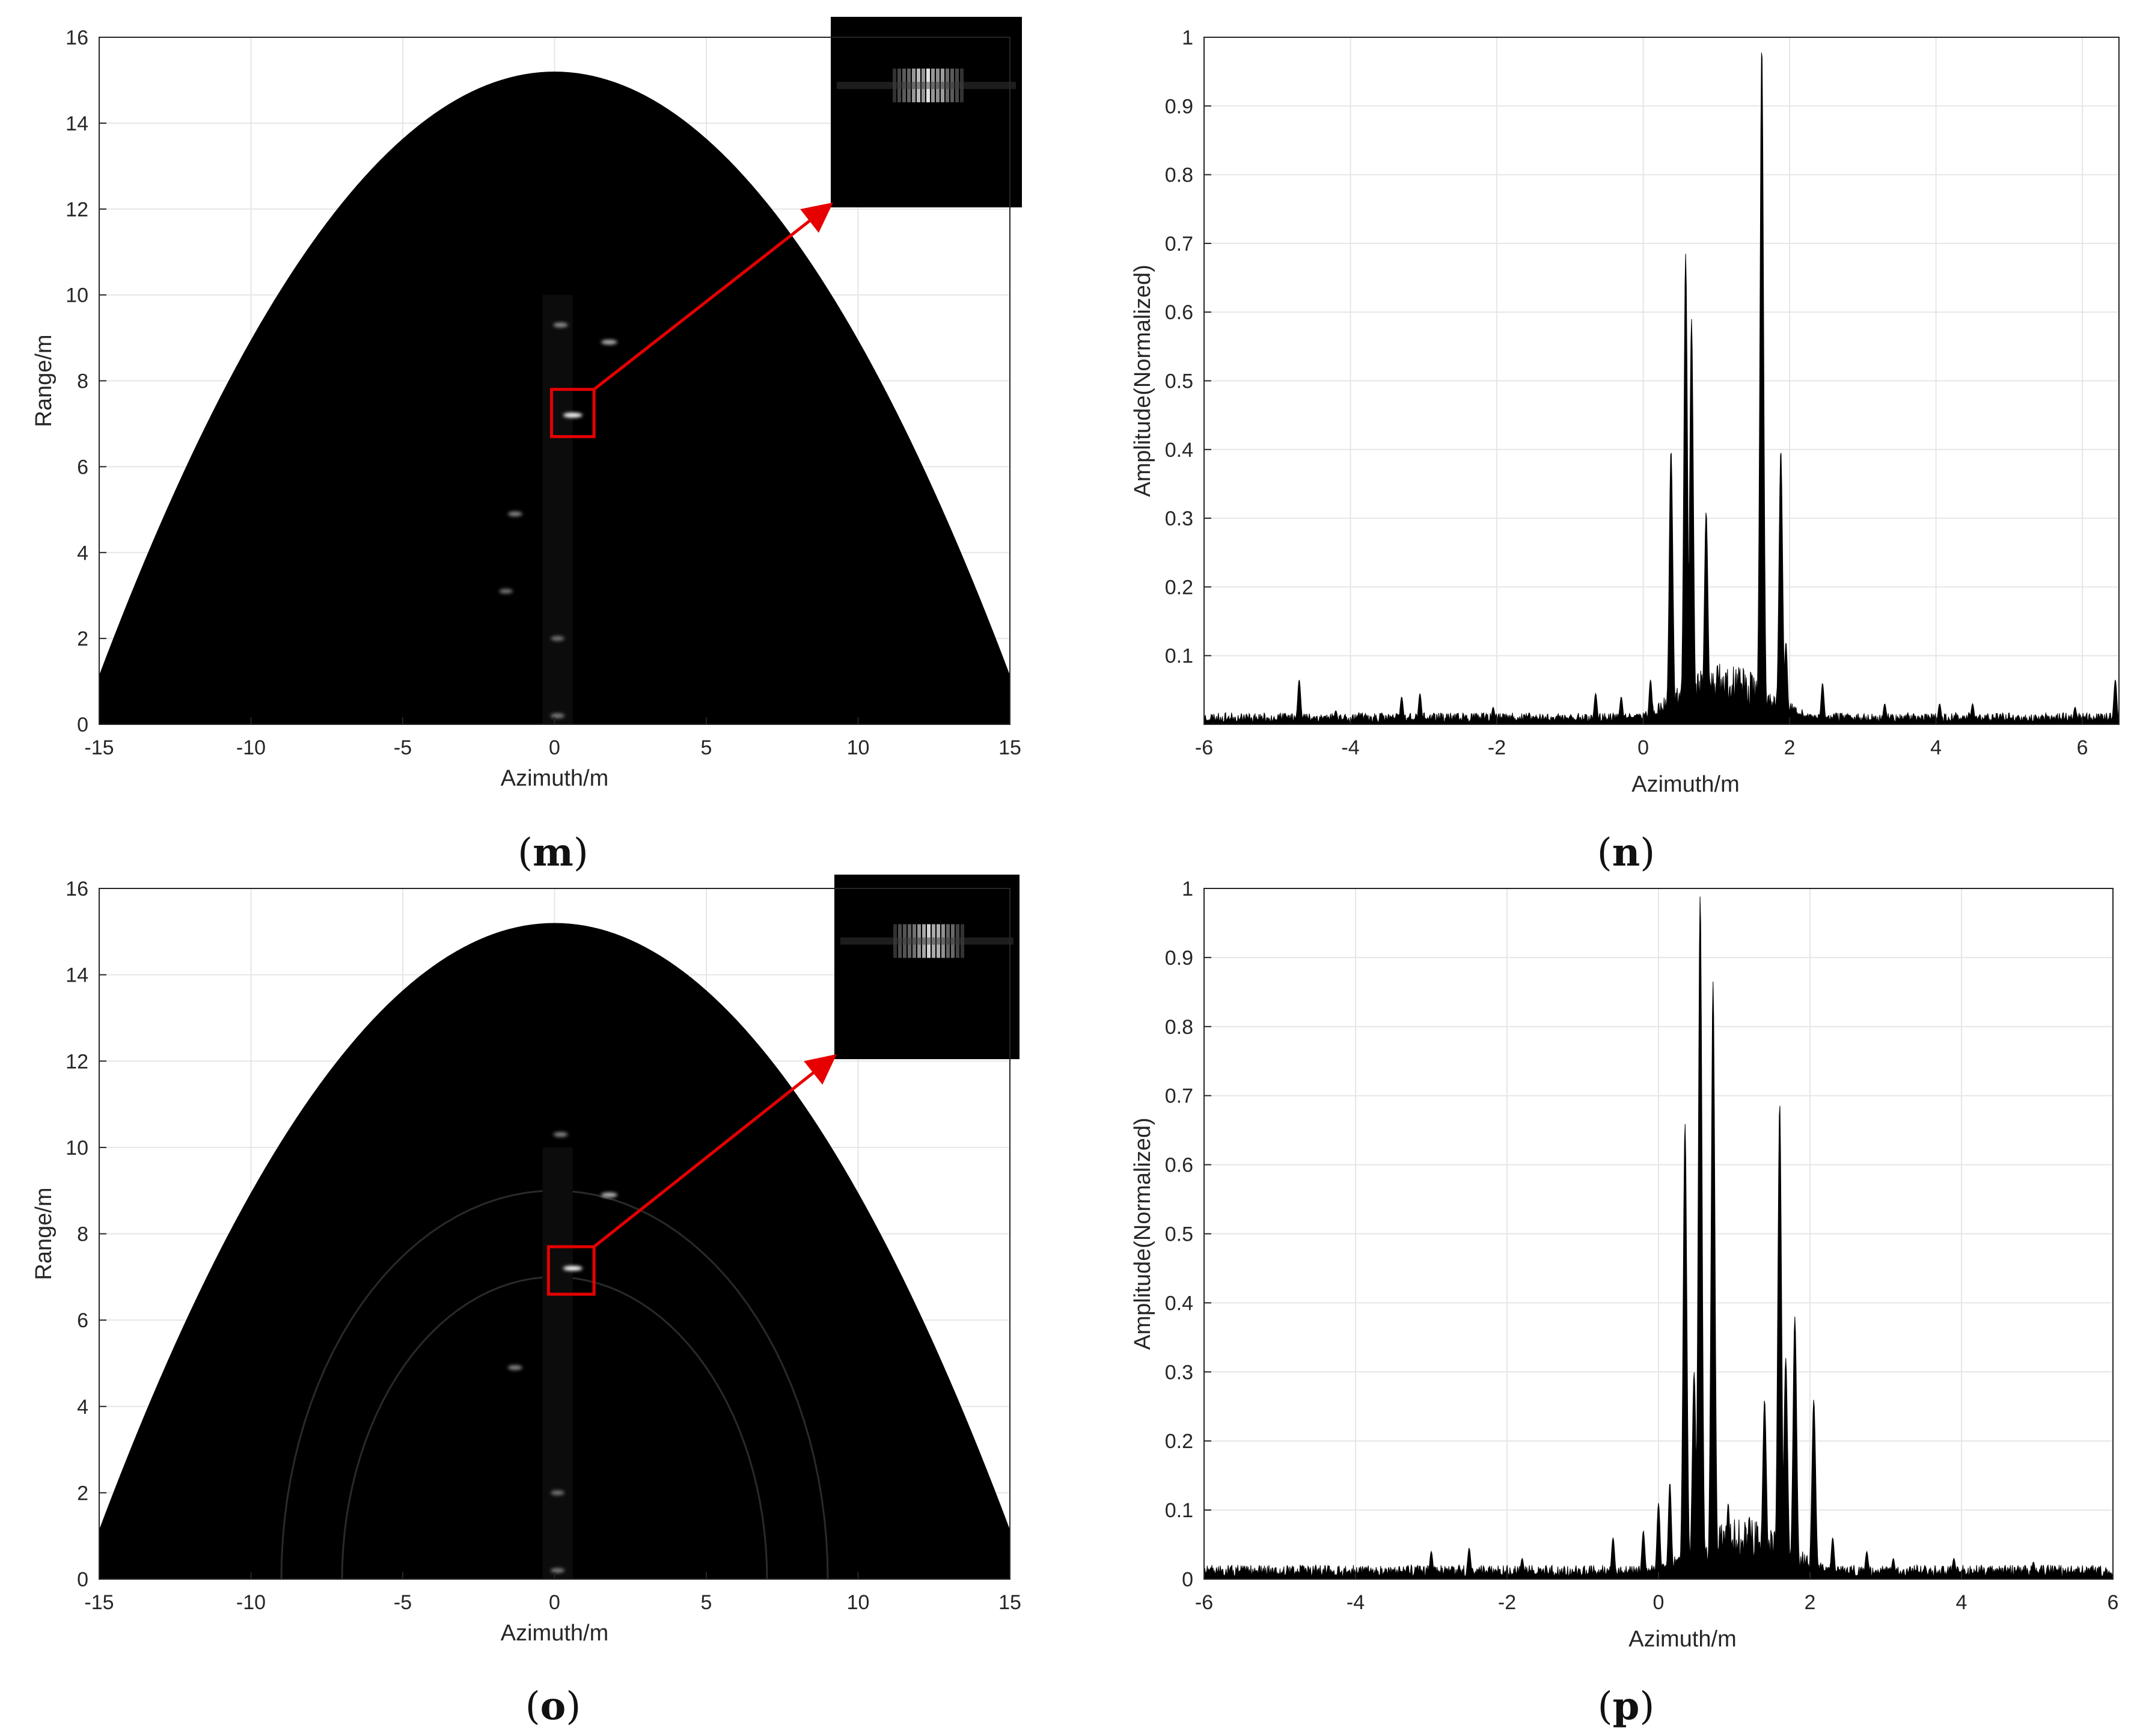 This screenshot has width=2134, height=1736. I want to click on y-axis-label: Amplitude(Normalized), so click(1142, 1233).